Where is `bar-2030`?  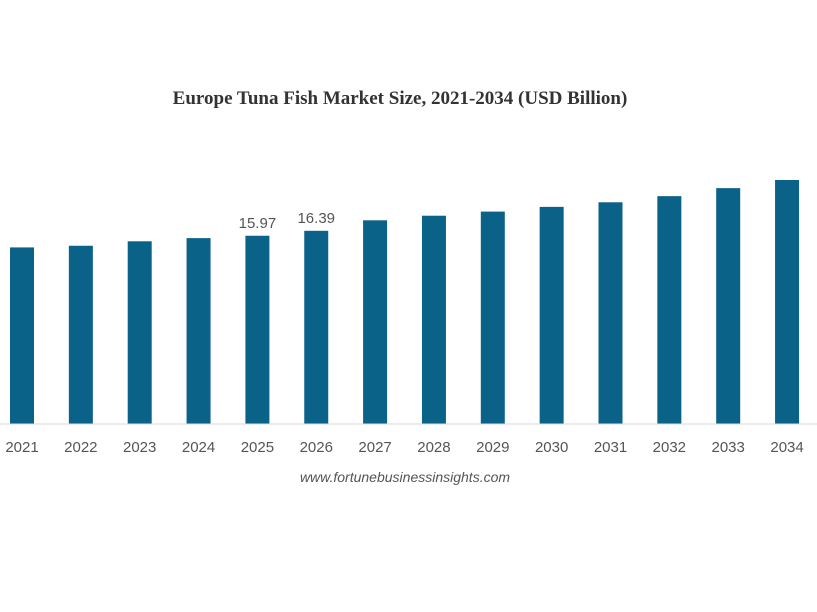 bar-2030 is located at coordinates (551, 315).